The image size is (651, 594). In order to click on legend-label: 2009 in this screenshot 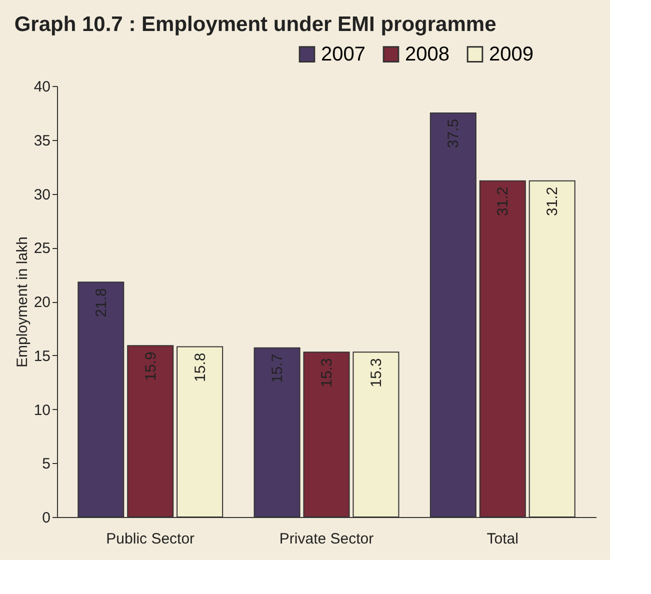, I will do `click(511, 54)`.